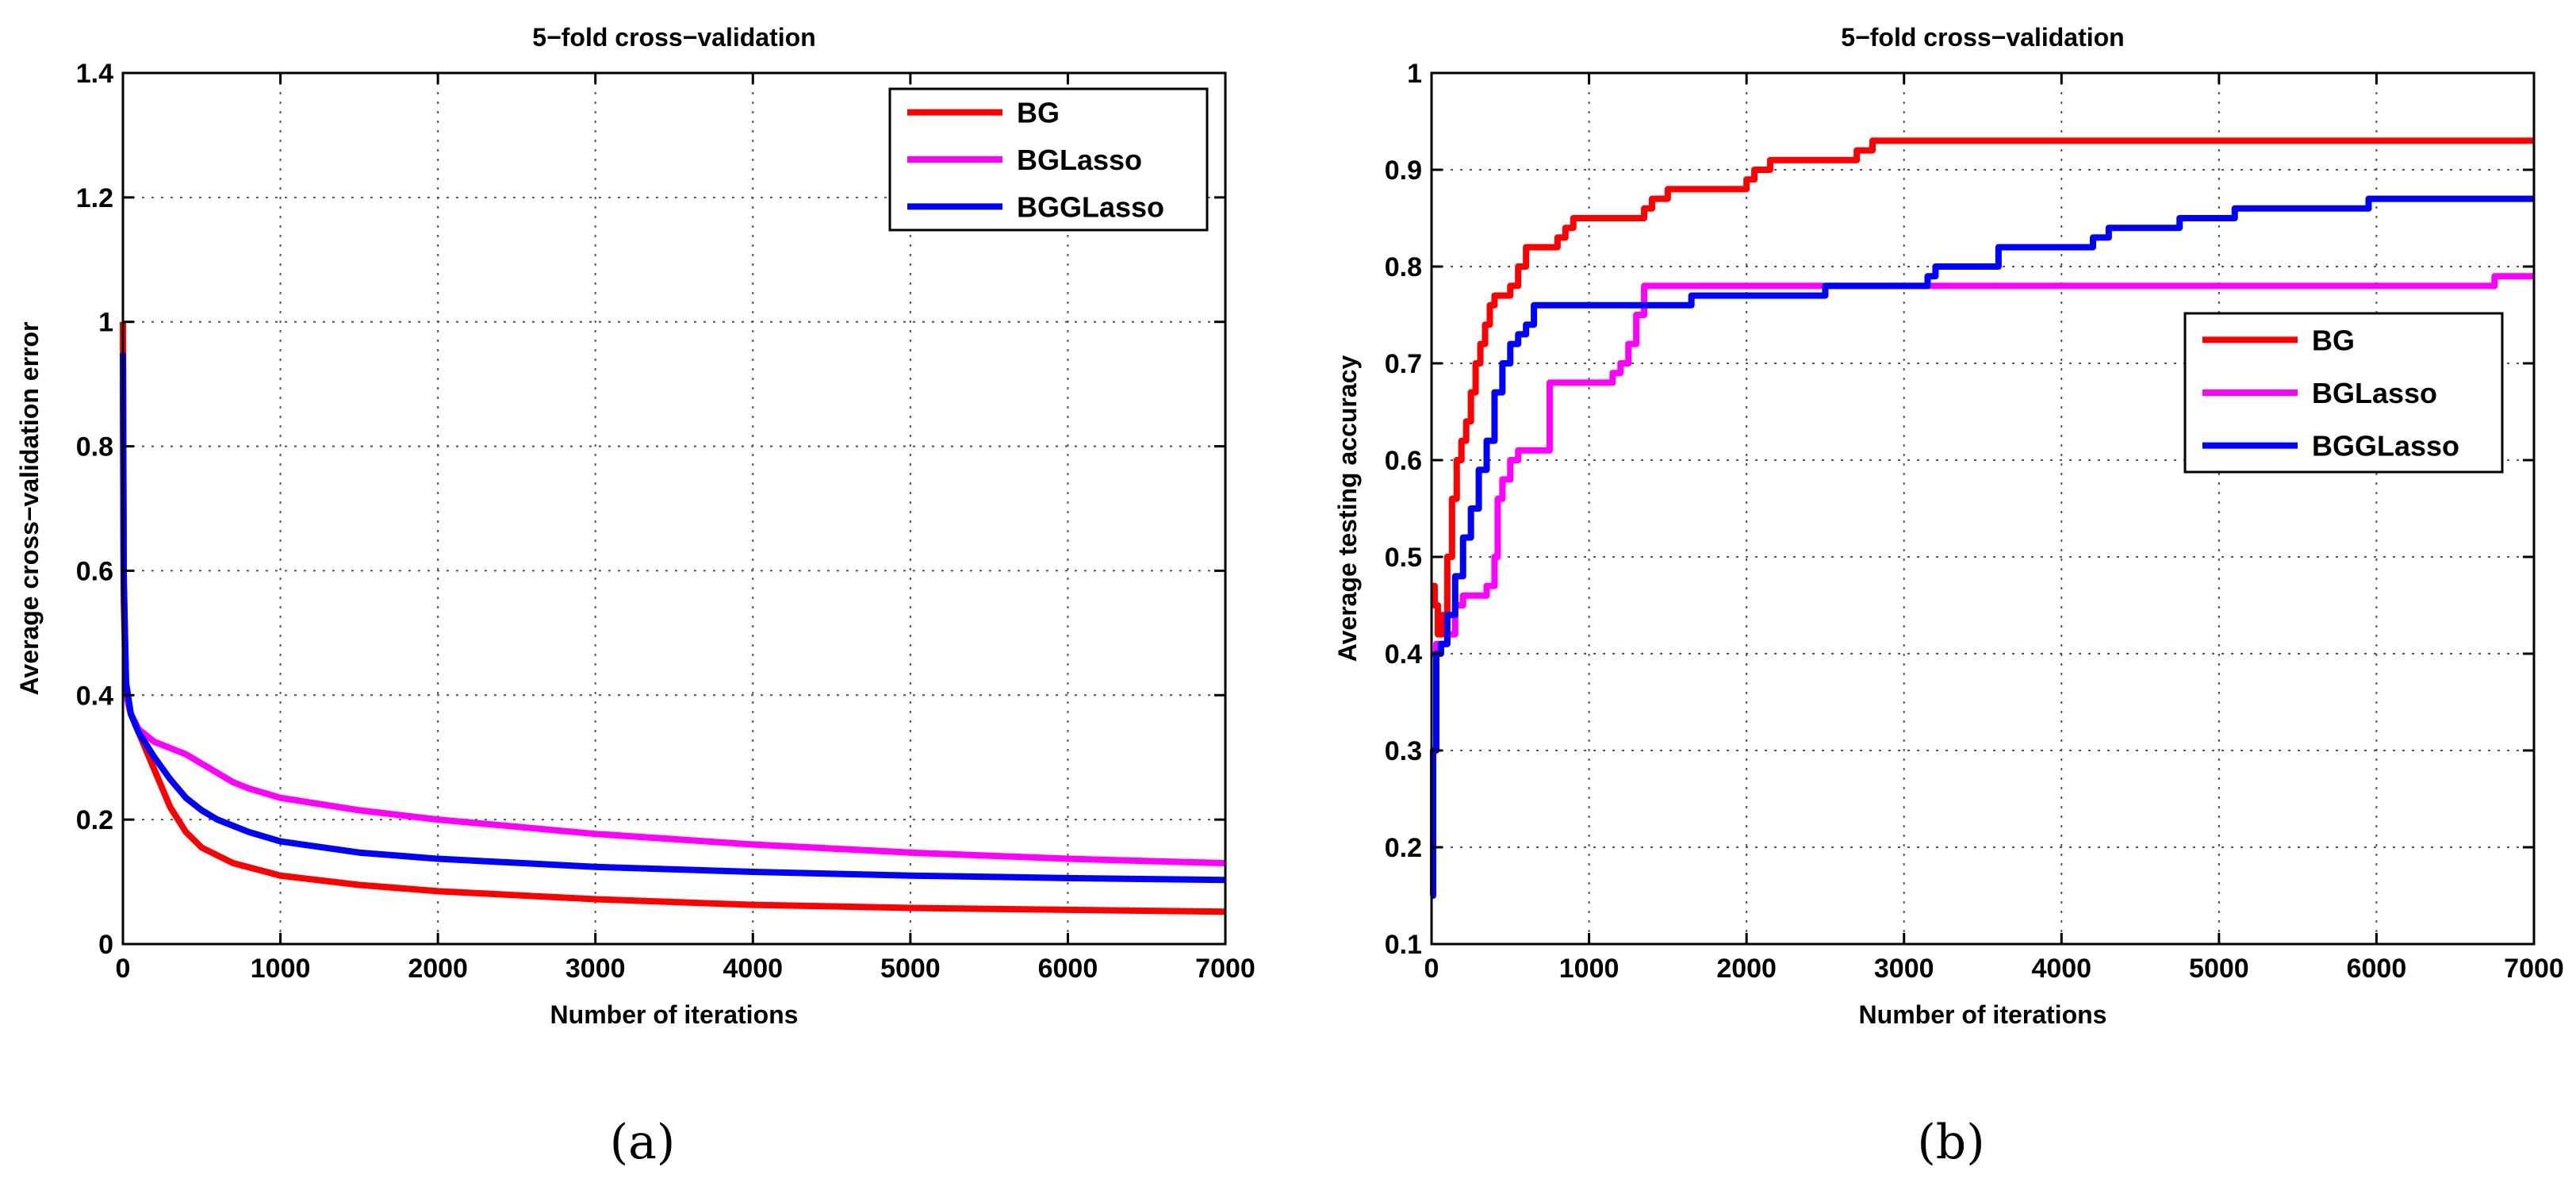 The image size is (2576, 1186). Describe the element at coordinates (1403, 558) in the screenshot. I see `y-tick-label: 0.5` at that location.